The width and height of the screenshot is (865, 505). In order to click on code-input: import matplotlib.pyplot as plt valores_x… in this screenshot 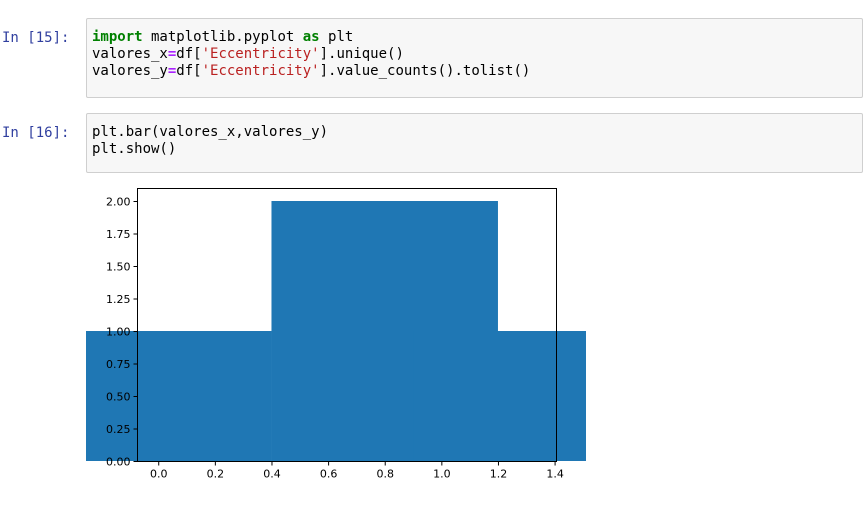, I will do `click(474, 58)`.